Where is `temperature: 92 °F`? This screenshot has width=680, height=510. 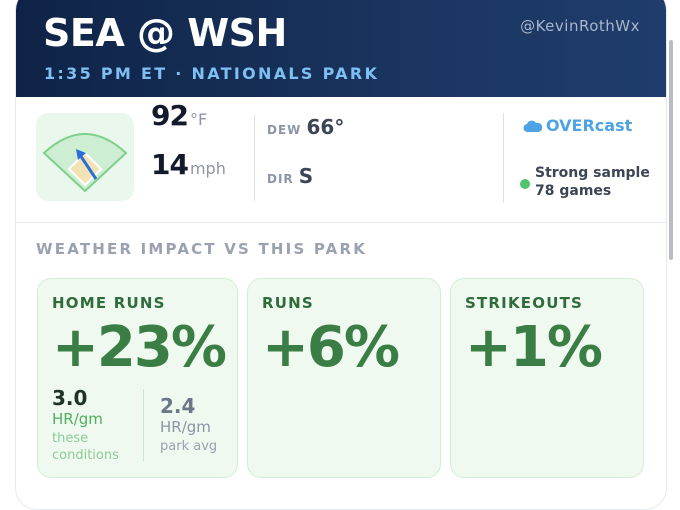
temperature: 92 °F is located at coordinates (179, 115).